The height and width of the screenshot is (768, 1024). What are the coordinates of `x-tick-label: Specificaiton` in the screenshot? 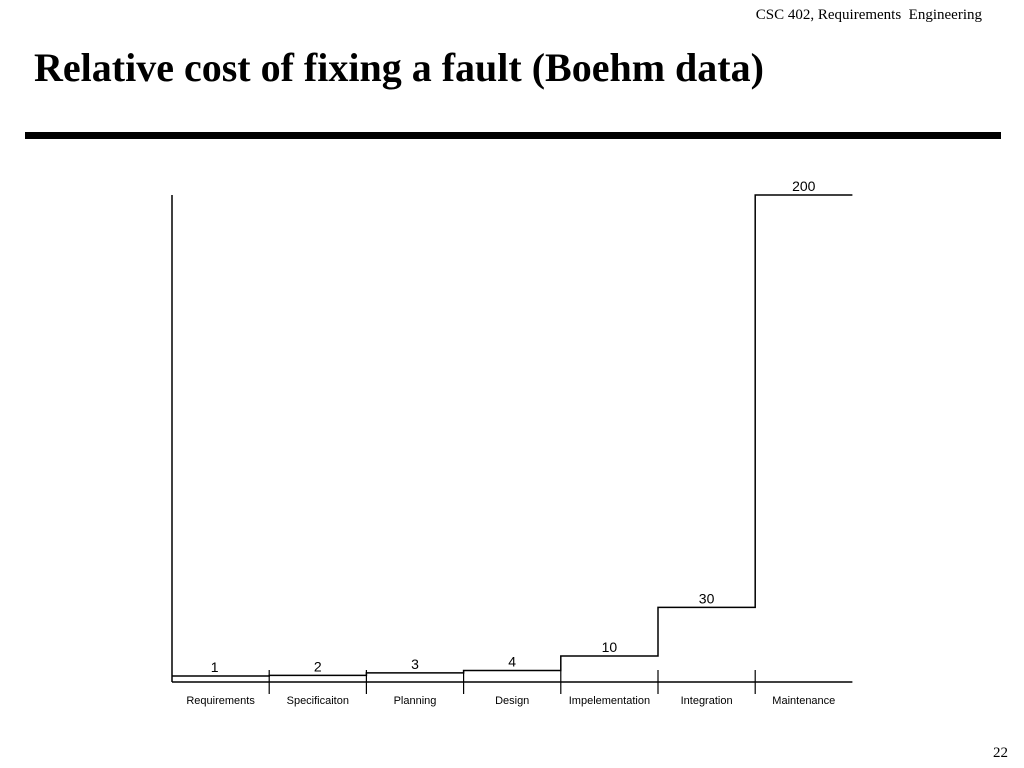 It's located at (318, 701).